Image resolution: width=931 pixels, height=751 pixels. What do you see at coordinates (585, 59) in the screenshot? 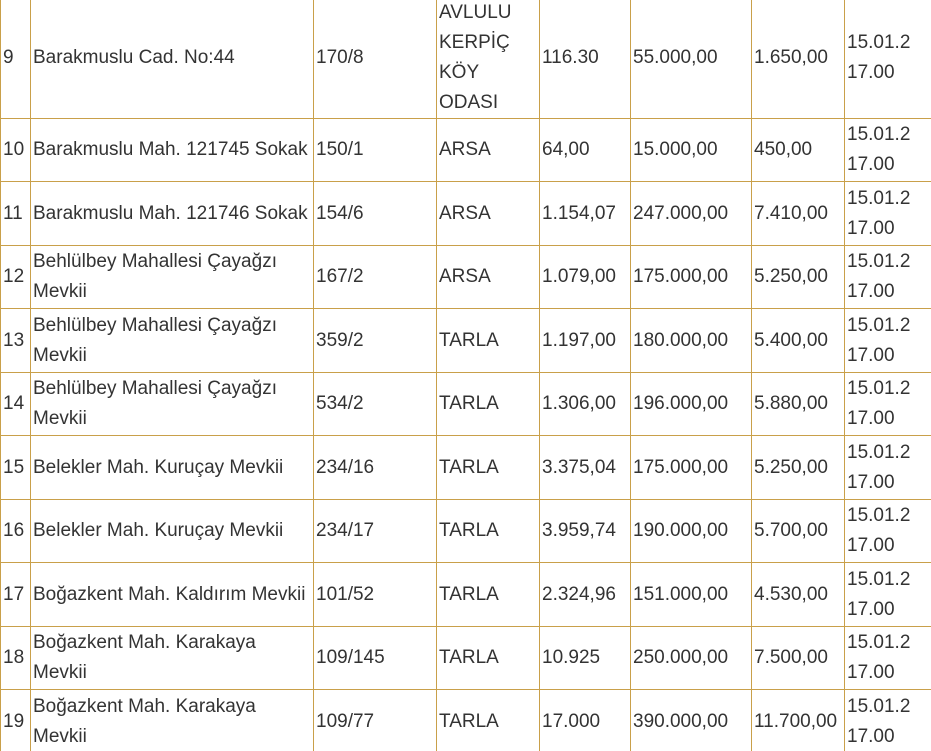
I see `area-cell: 116.30` at bounding box center [585, 59].